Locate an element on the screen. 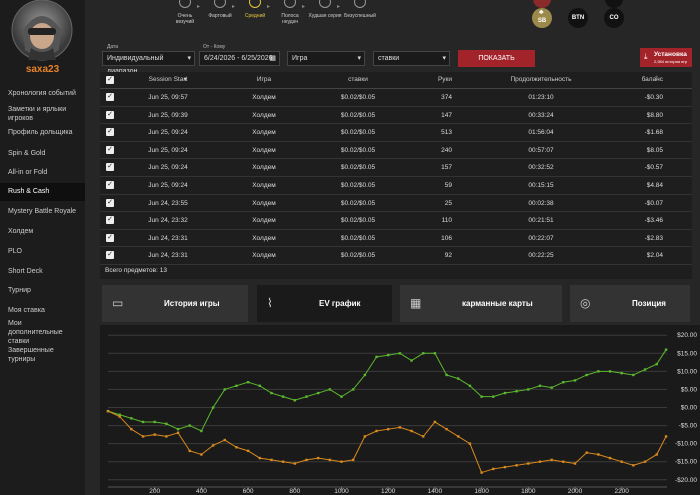 The width and height of the screenshot is (700, 495). install-button: ⤓ Установка 2,984 история игр is located at coordinates (666, 57).